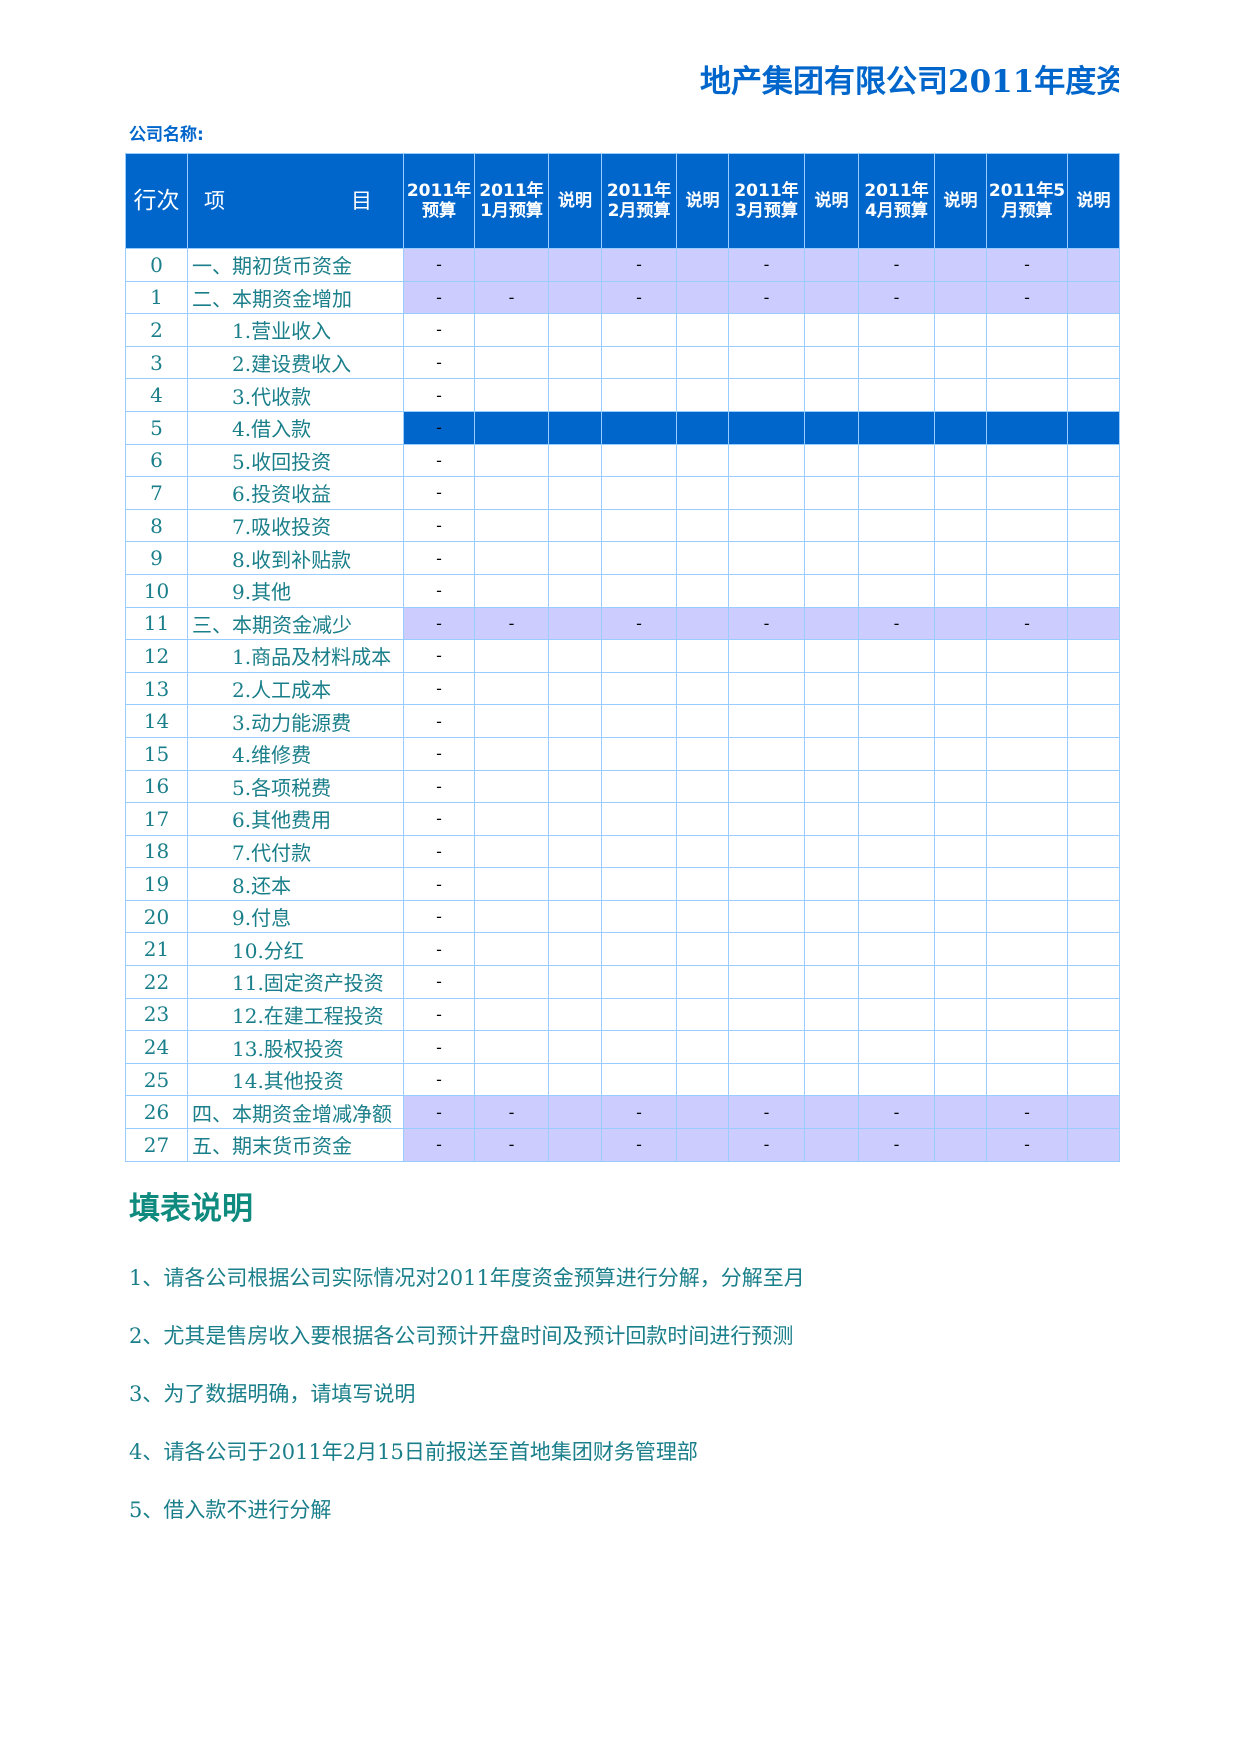  Describe the element at coordinates (156, 330) in the screenshot. I see `row-number: 2` at that location.